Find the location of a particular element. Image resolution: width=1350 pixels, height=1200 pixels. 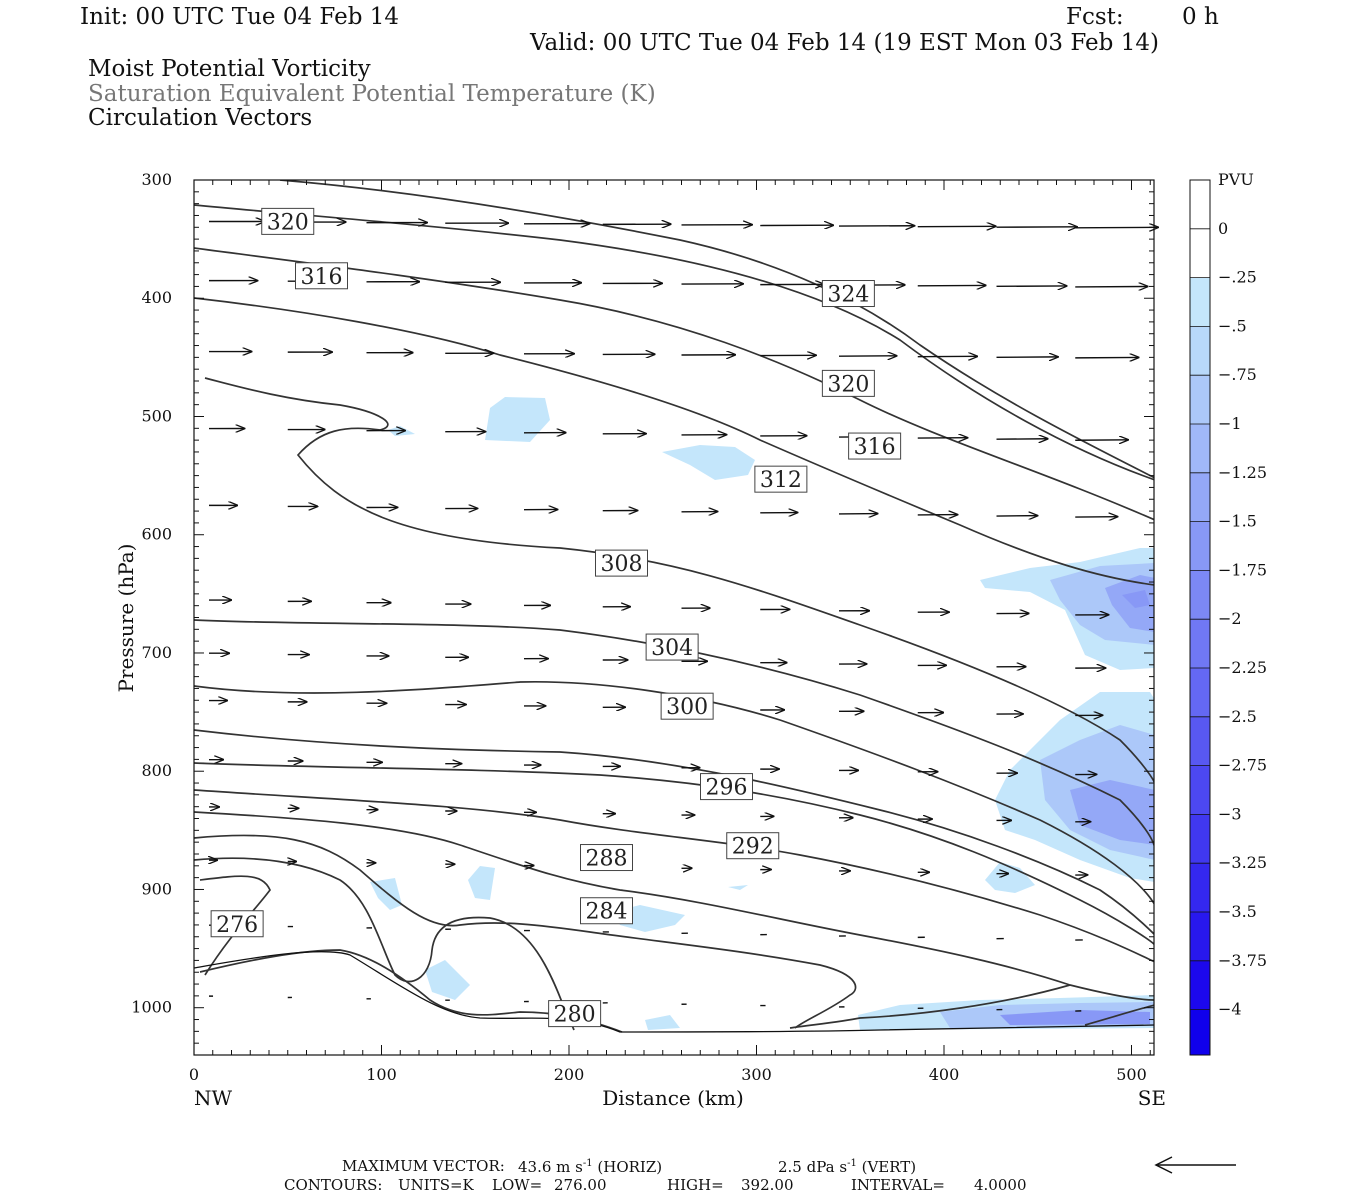

contour-label: 312 is located at coordinates (781, 480).